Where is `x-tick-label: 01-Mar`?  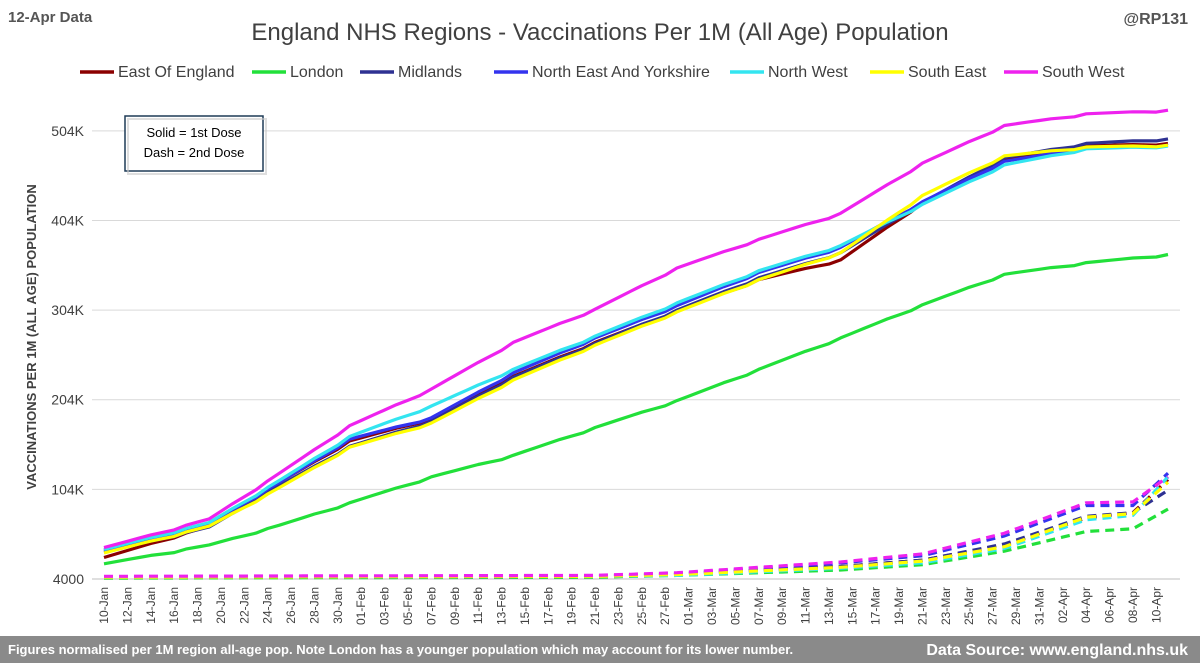 x-tick-label: 01-Mar is located at coordinates (689, 606).